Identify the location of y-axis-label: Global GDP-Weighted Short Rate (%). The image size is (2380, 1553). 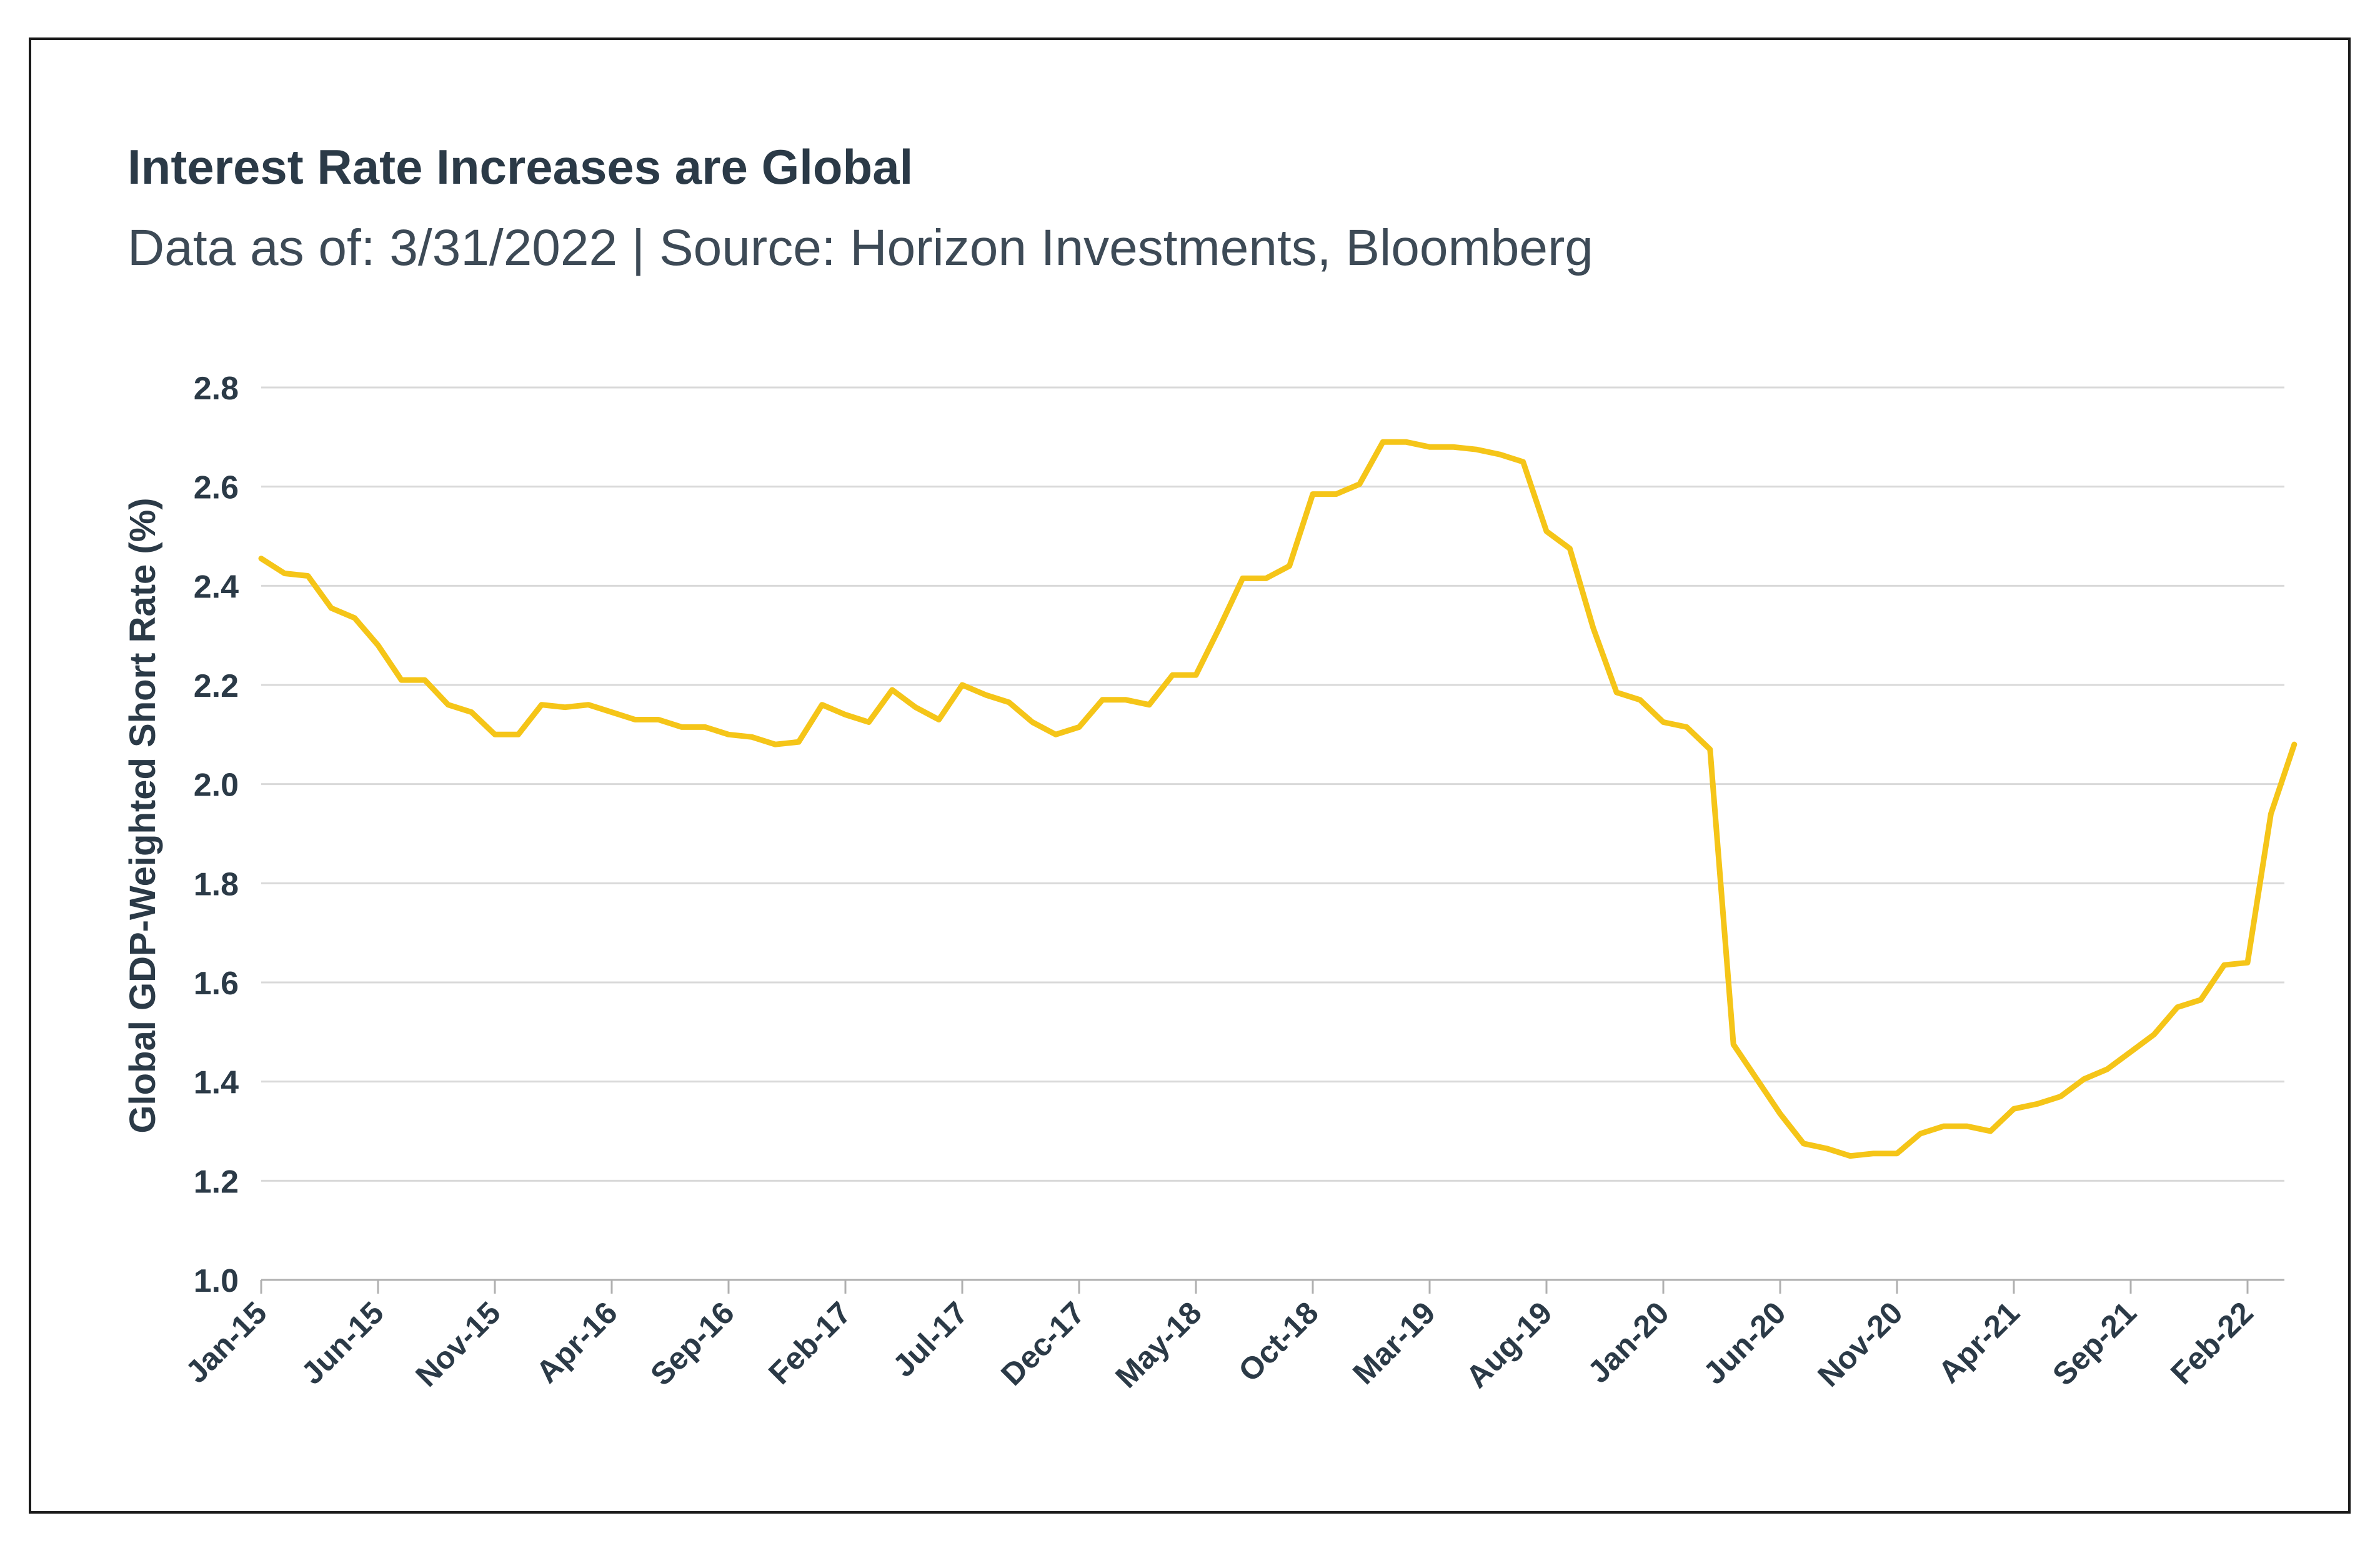
(142, 815).